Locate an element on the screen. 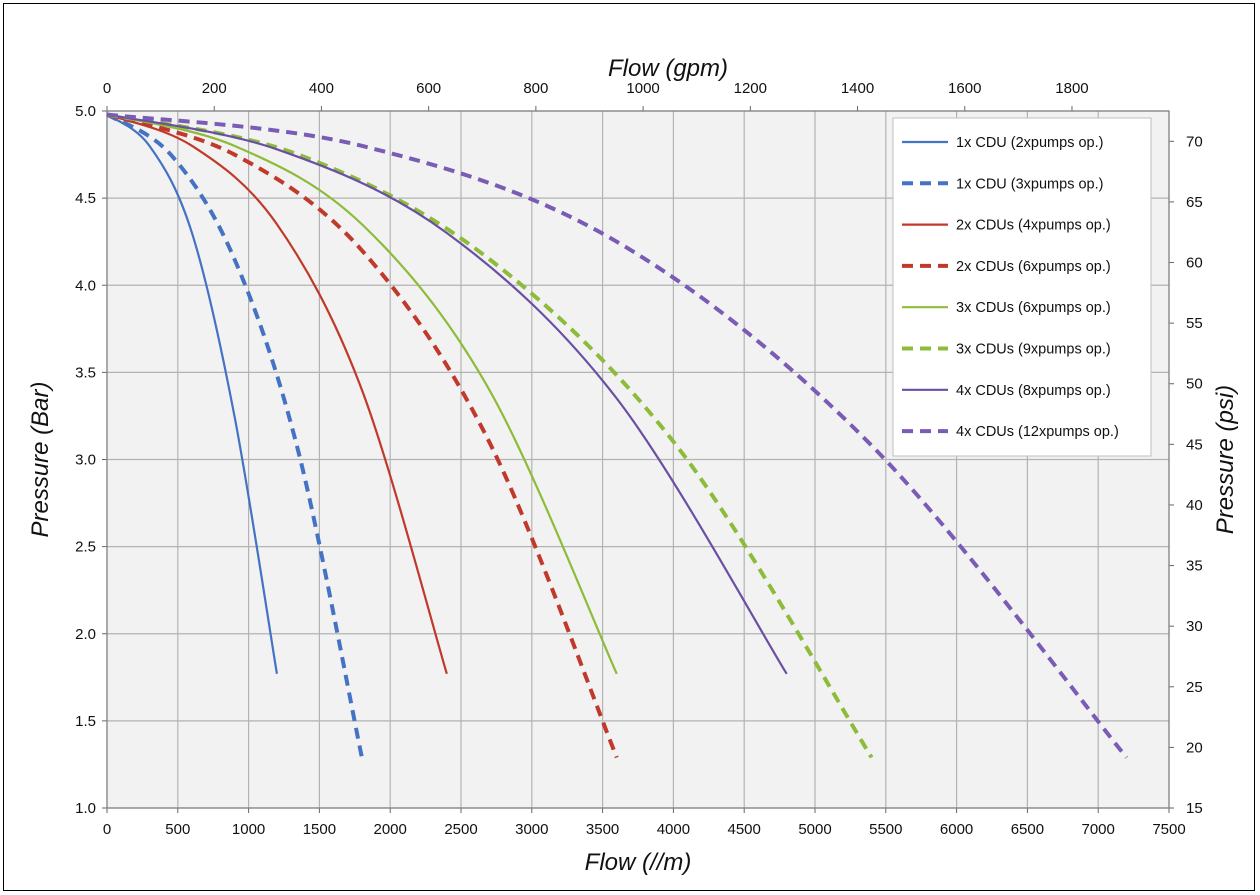  y-axis-title: Pressure (Bar) is located at coordinates (40, 459).